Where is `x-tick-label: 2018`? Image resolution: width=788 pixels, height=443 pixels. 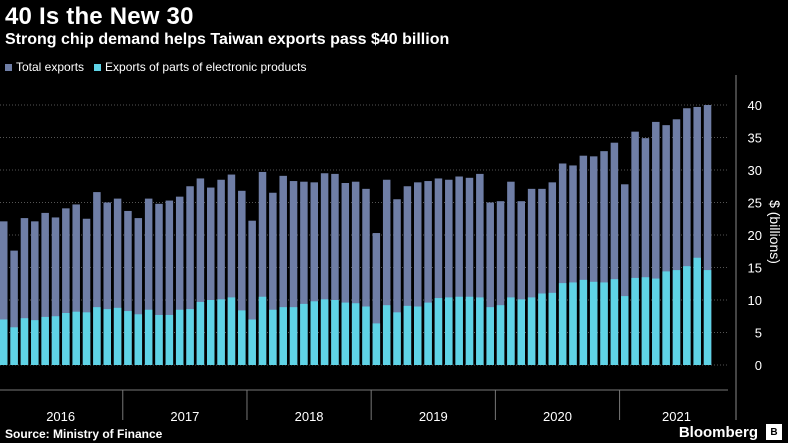
x-tick-label: 2018 is located at coordinates (309, 416).